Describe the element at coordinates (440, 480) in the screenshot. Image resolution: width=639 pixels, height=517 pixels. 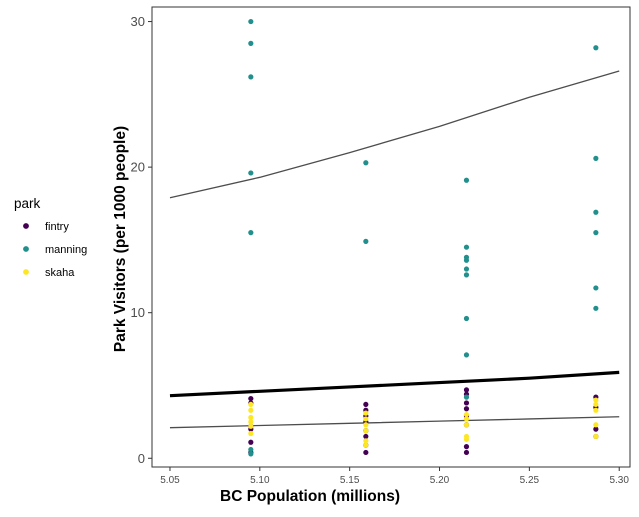
I see `x-tick-label: 5.20` at that location.